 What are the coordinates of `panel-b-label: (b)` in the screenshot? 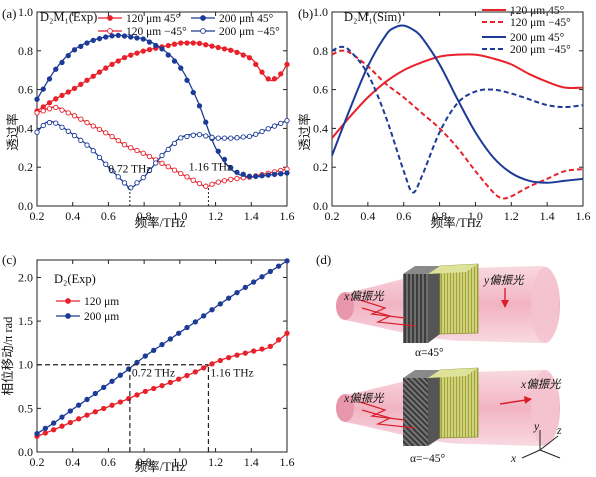 It's located at (305, 13).